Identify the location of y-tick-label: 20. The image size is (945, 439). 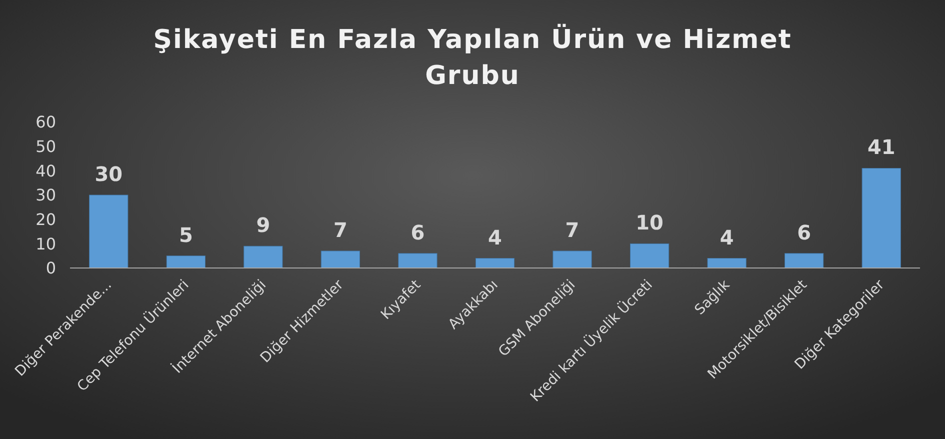
(46, 219).